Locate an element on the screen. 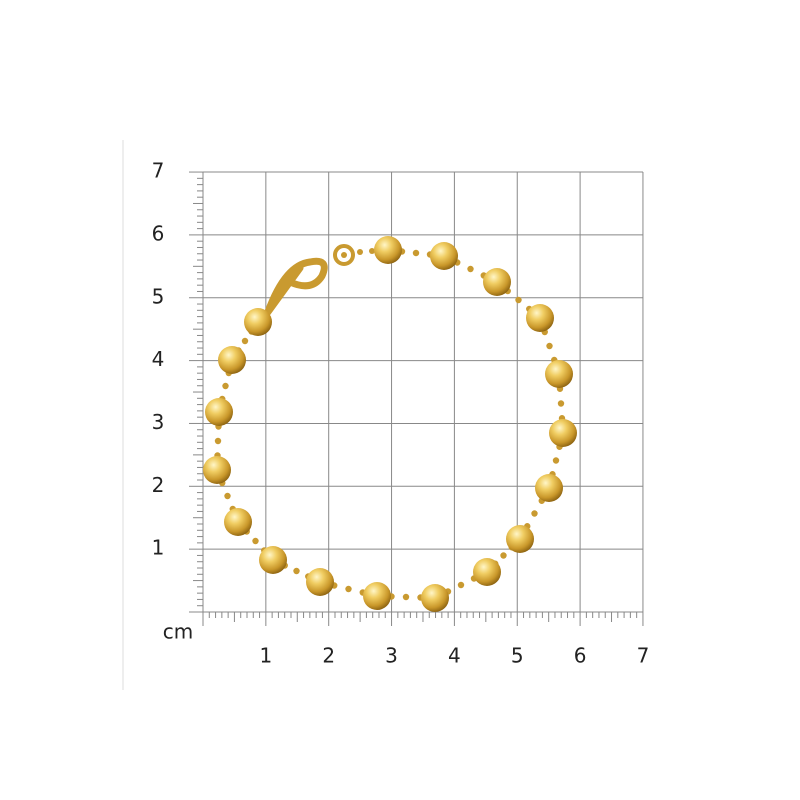  y-label: 4 is located at coordinates (158, 359).